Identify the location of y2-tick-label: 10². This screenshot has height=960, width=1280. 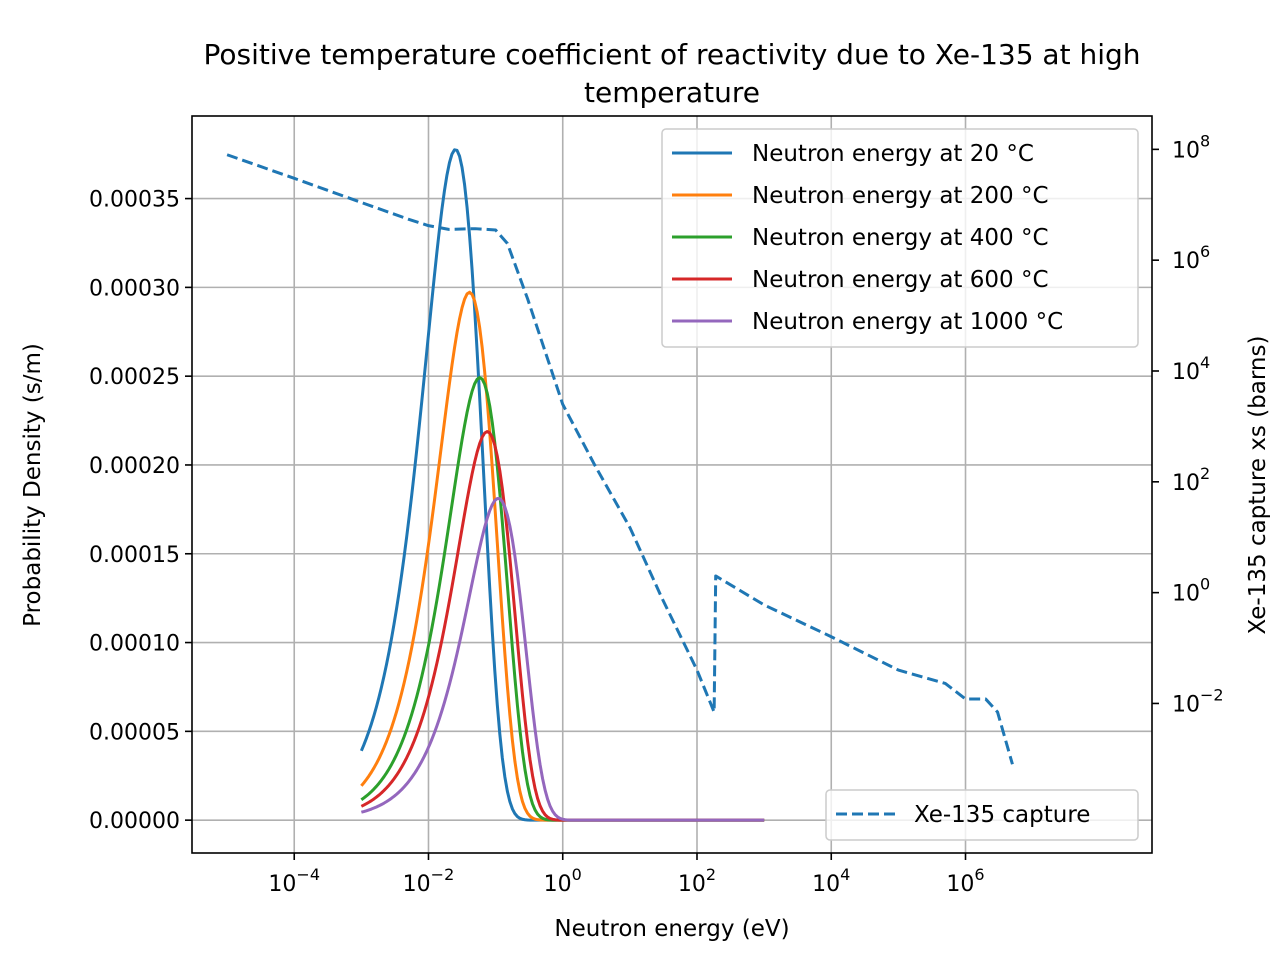
(1191, 480).